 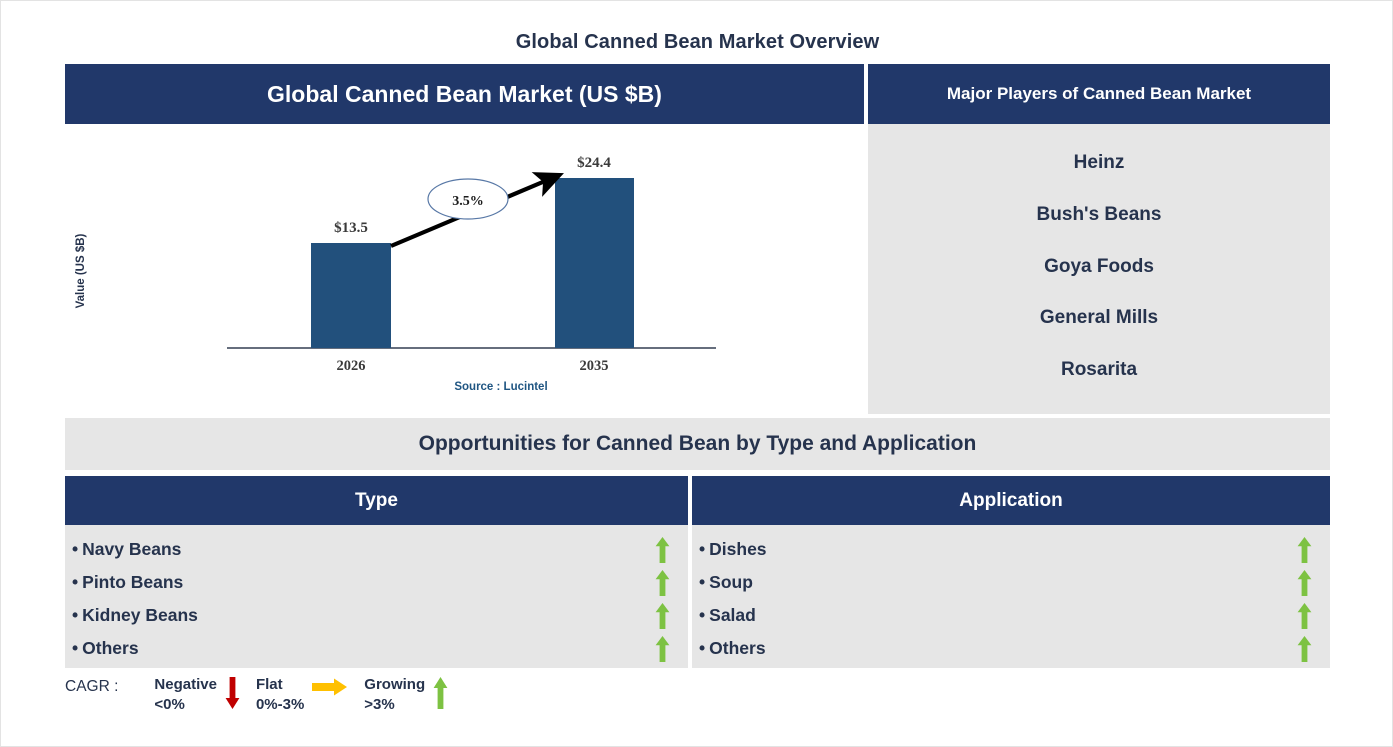 What do you see at coordinates (1099, 214) in the screenshot?
I see `player-item: Bush's Beans` at bounding box center [1099, 214].